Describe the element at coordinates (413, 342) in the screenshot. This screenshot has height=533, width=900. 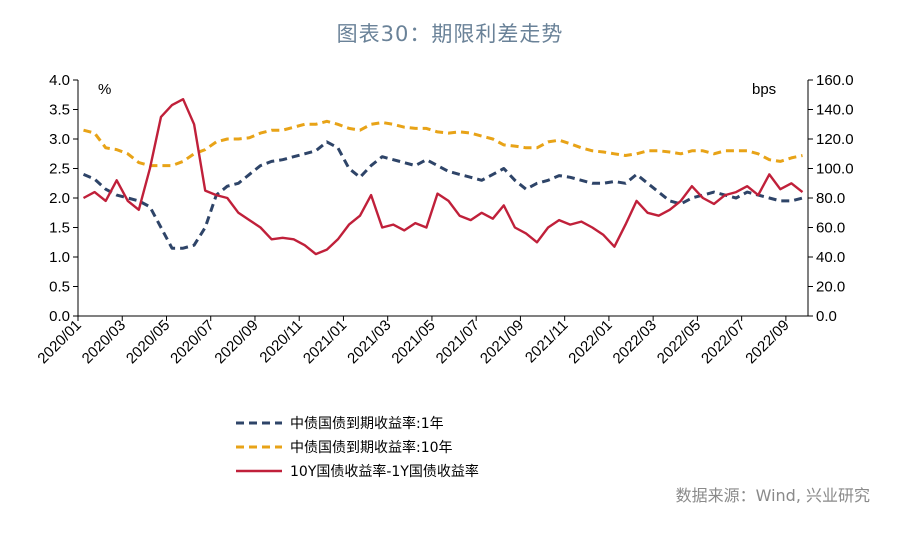
I see `x-axis-tick-label: 2021/05` at that location.